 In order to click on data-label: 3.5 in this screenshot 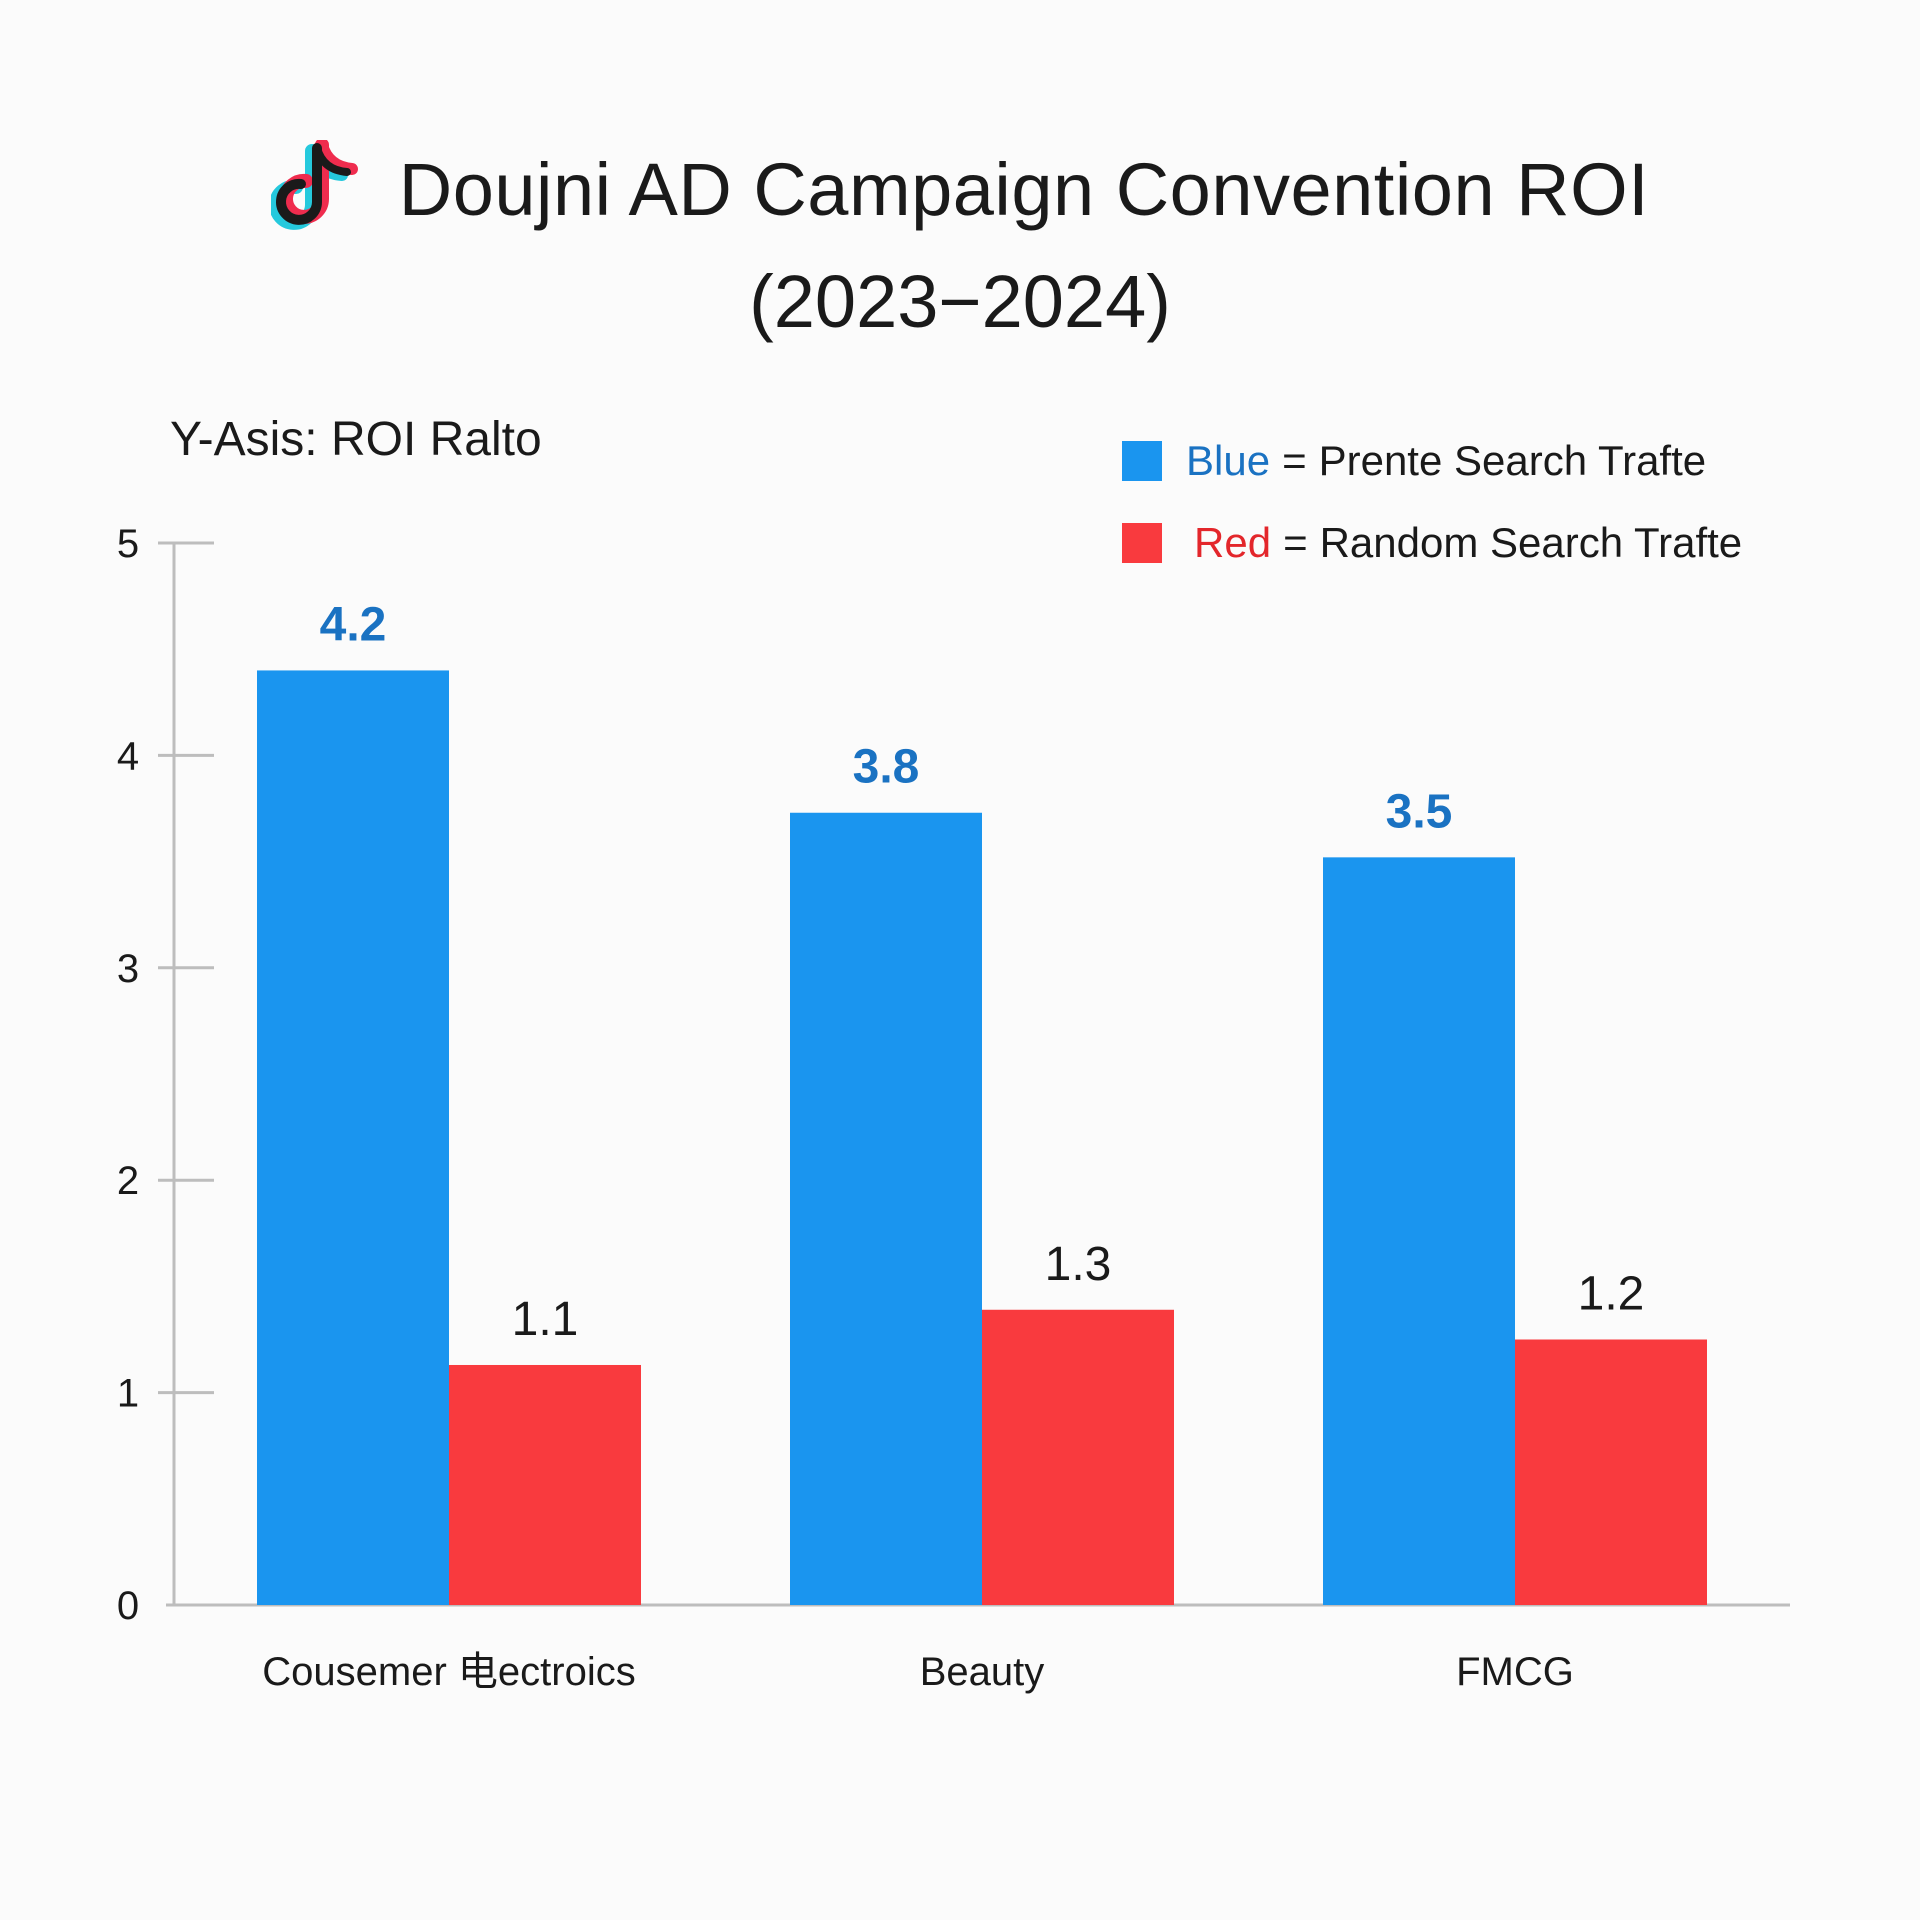, I will do `click(1419, 811)`.